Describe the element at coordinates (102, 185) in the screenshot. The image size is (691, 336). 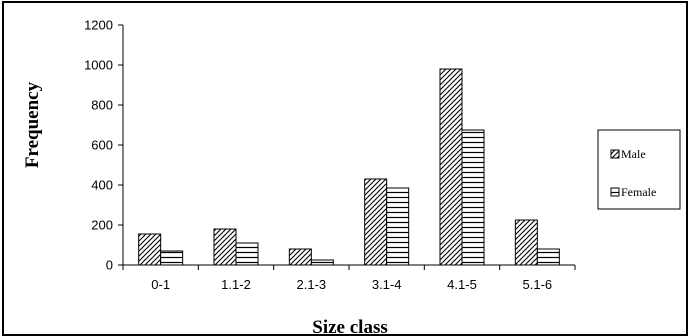
I see `y-tick-label: 400` at that location.